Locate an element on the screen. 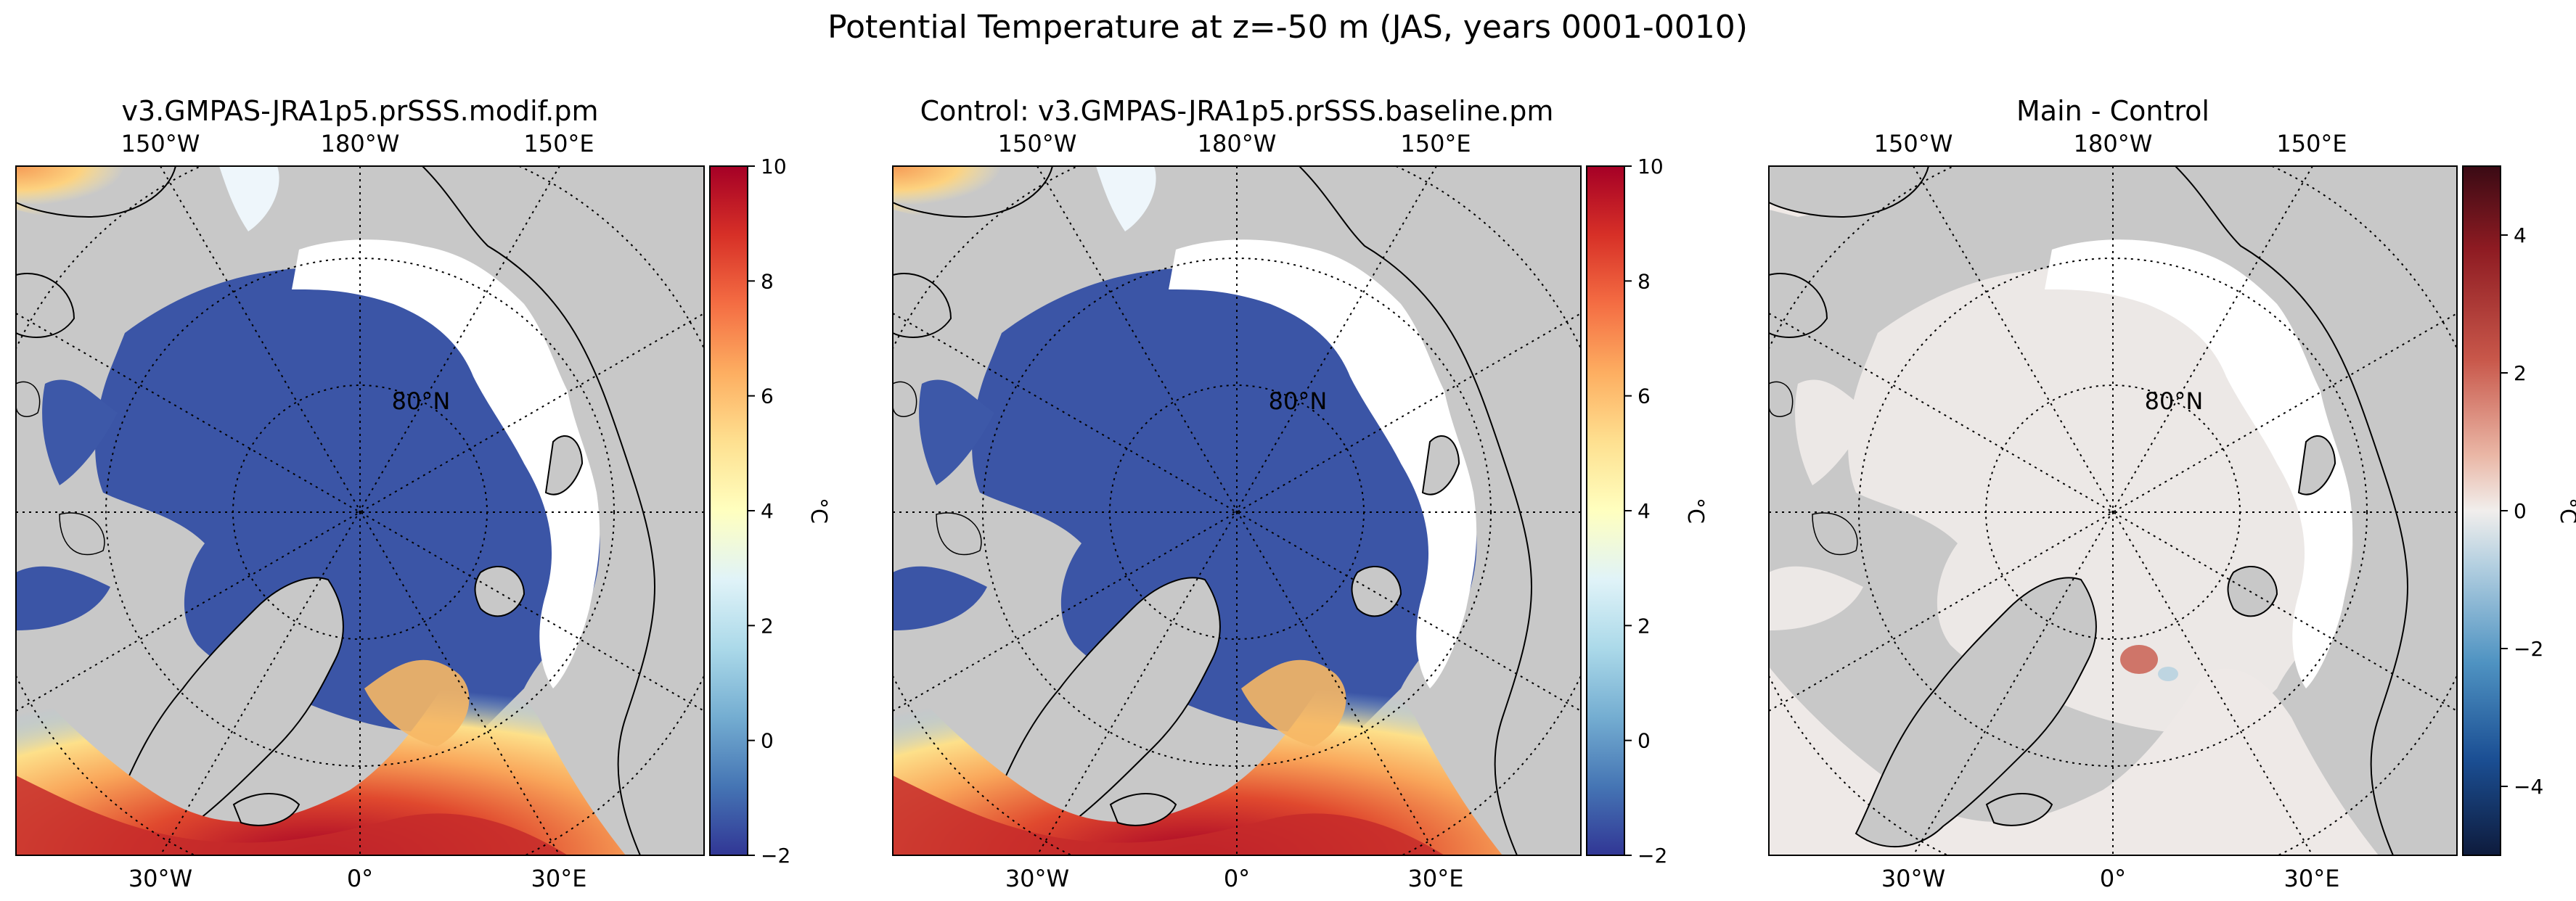  panel-title: Main - Control is located at coordinates (2113, 111).